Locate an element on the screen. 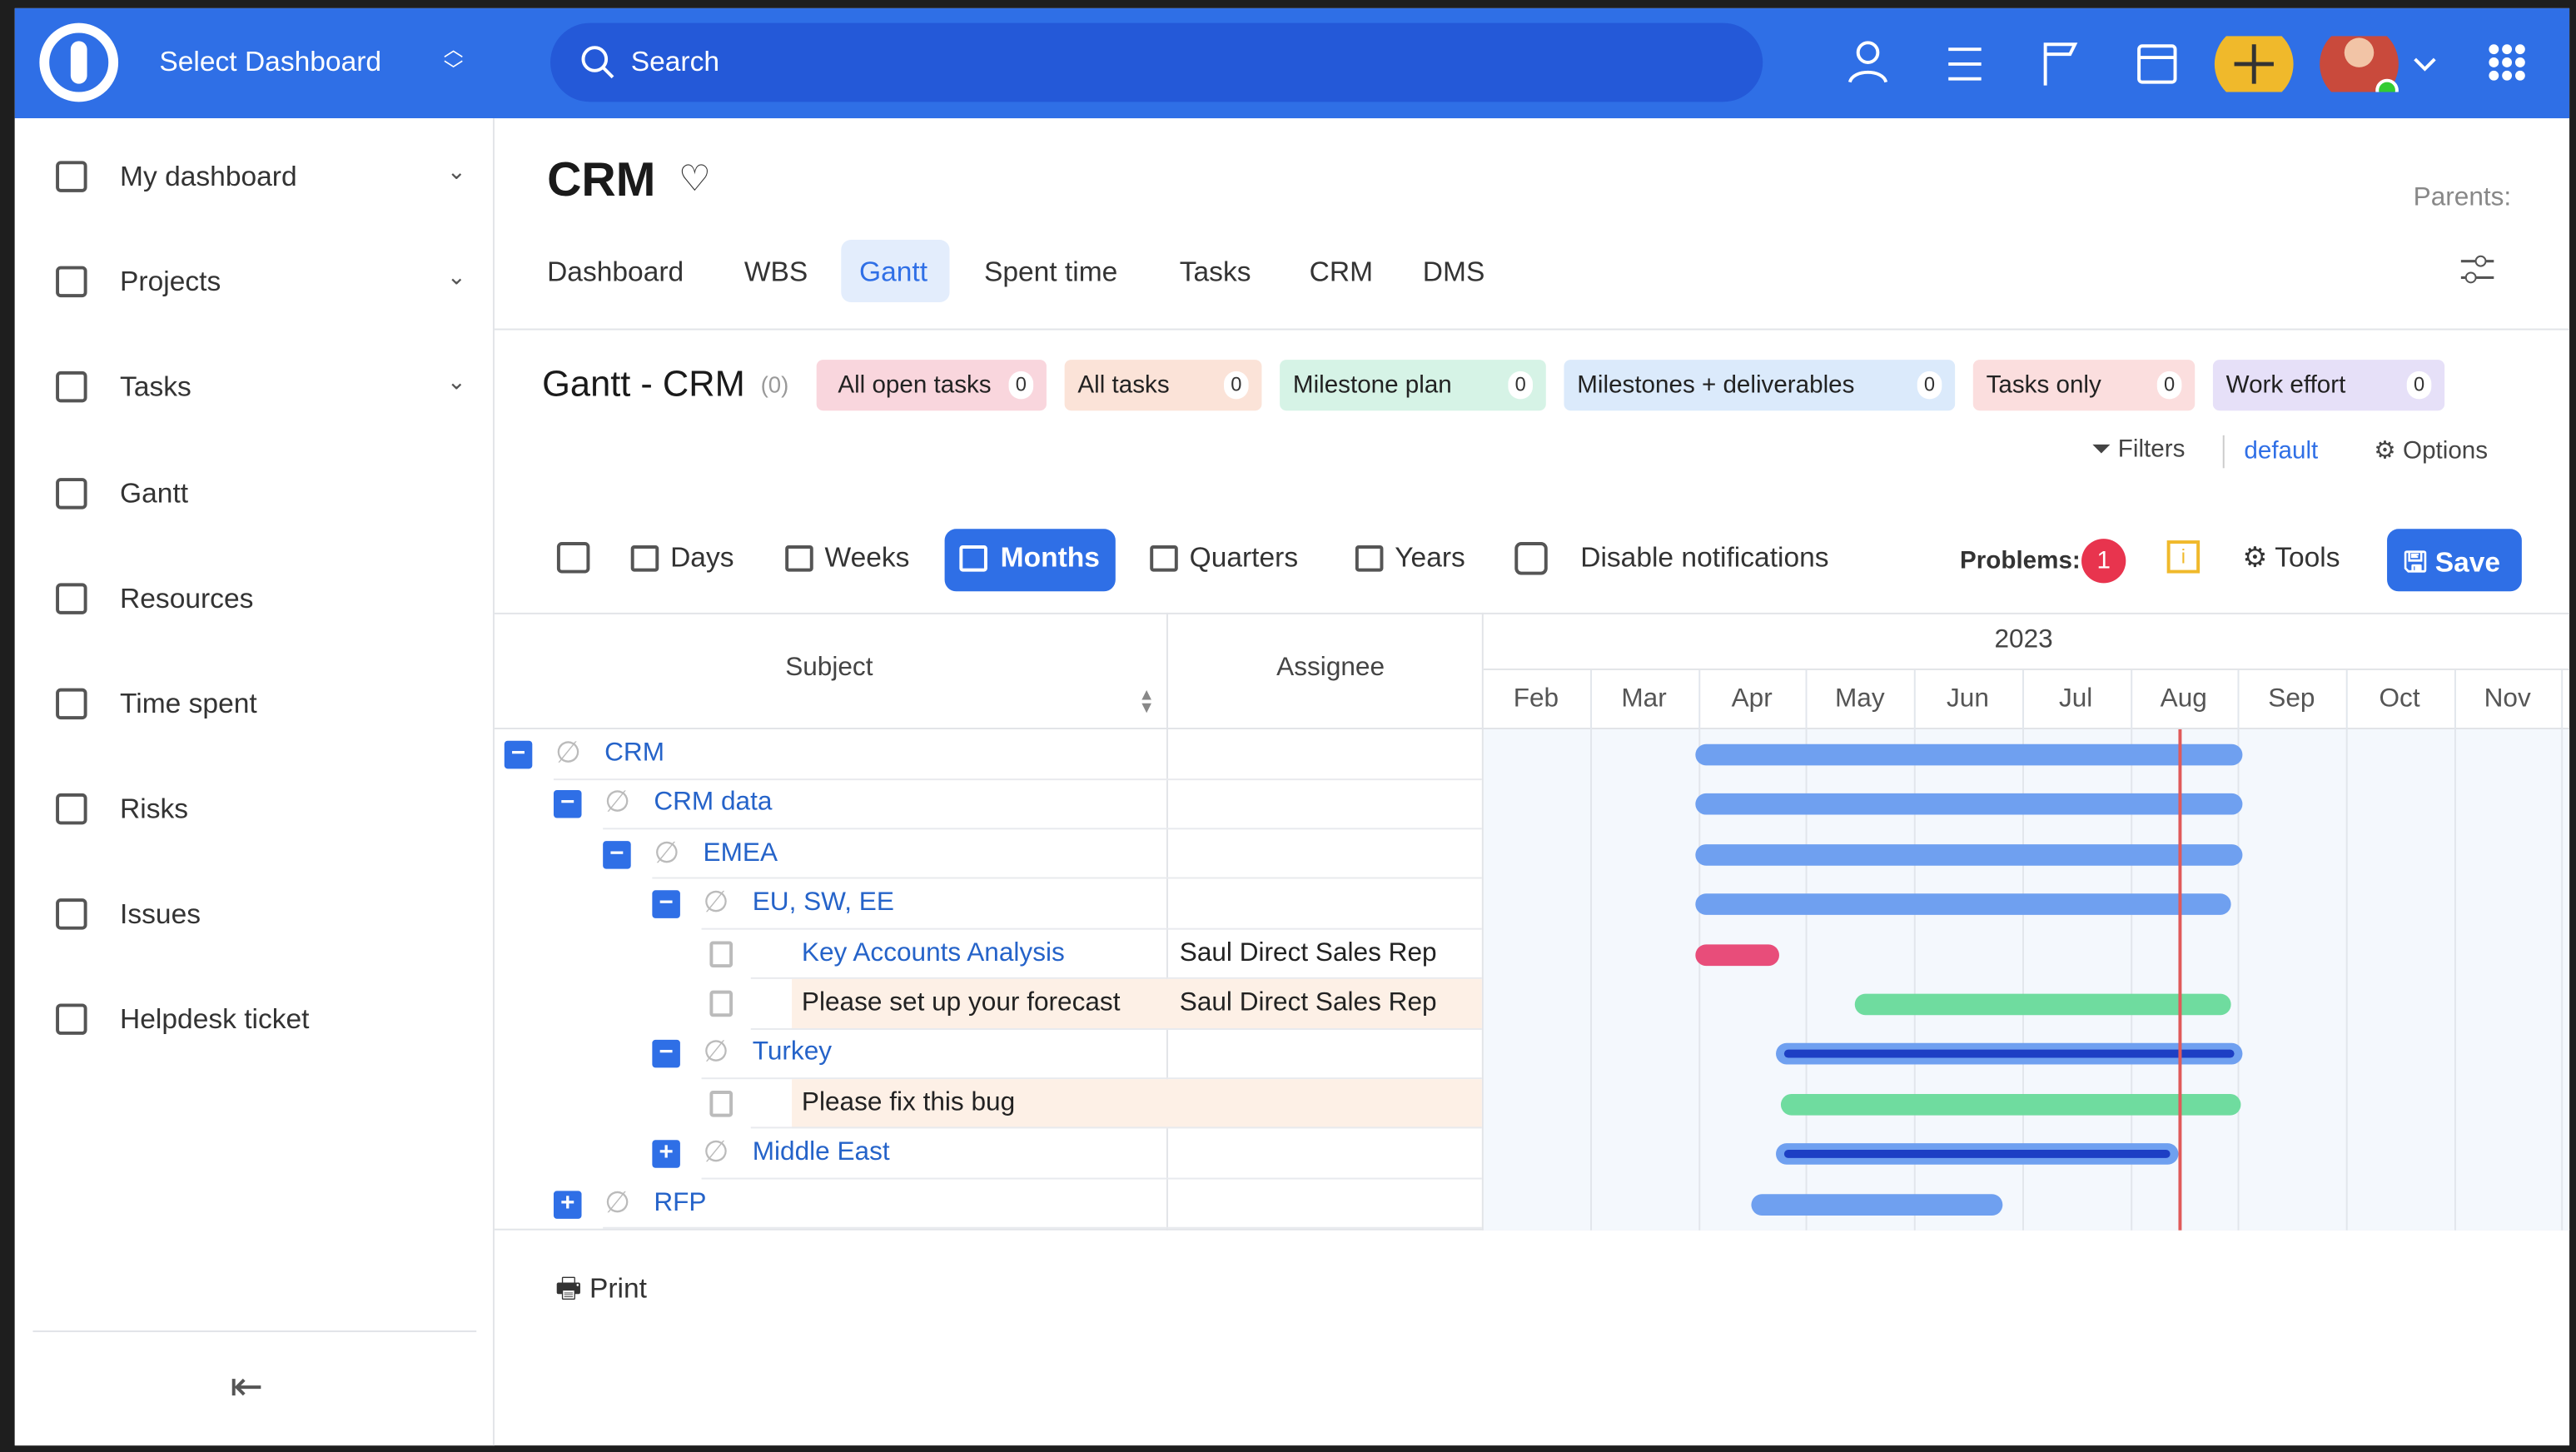 Image resolution: width=2576 pixels, height=1452 pixels. tab: Gantt is located at coordinates (893, 272).